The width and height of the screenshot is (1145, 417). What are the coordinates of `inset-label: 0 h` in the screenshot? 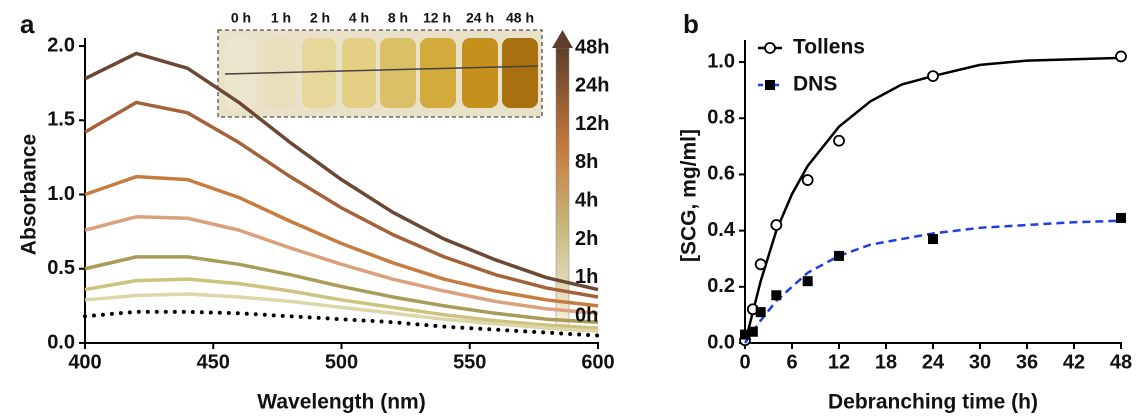 It's located at (241, 18).